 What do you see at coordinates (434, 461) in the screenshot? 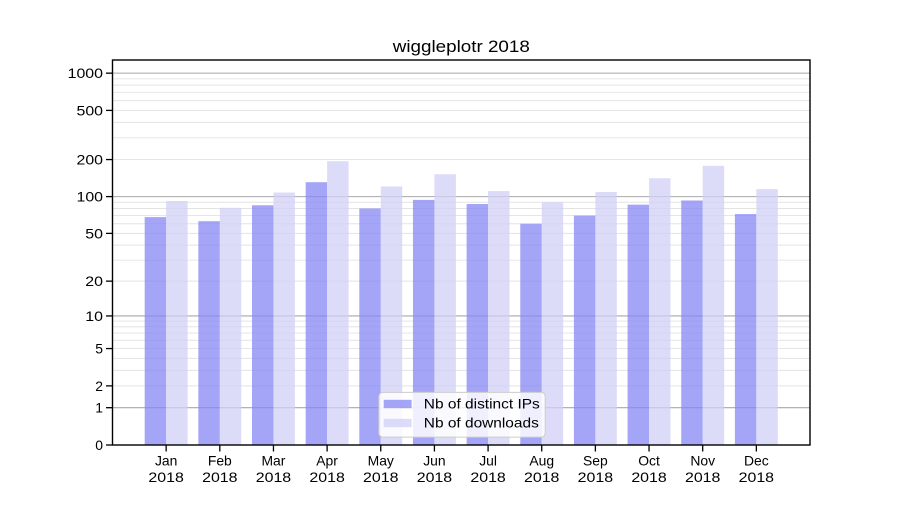
I see `svg-text: Jun` at bounding box center [434, 461].